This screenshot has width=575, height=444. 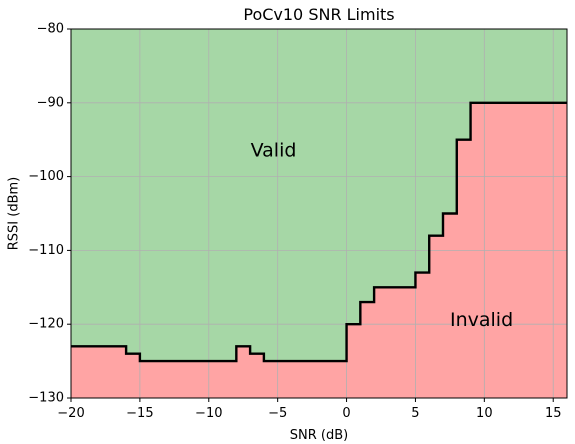 What do you see at coordinates (46, 176) in the screenshot?
I see `y-tick-label: −100` at bounding box center [46, 176].